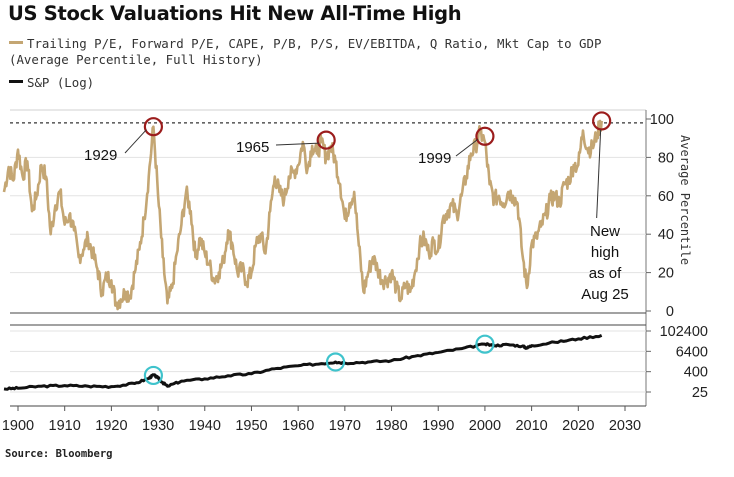 This screenshot has width=734, height=477. Describe the element at coordinates (685, 200) in the screenshot. I see `y-axis-title: Average Percentile` at that location.